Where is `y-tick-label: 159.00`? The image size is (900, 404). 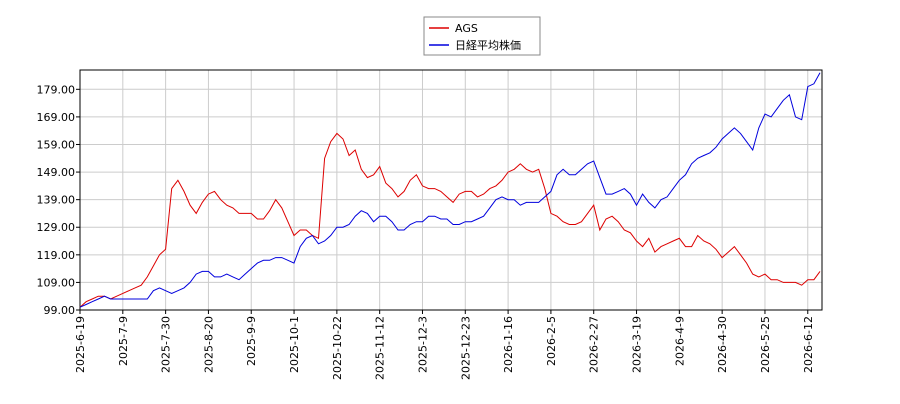 y-tick-label: 159.00 is located at coordinates (56, 144).